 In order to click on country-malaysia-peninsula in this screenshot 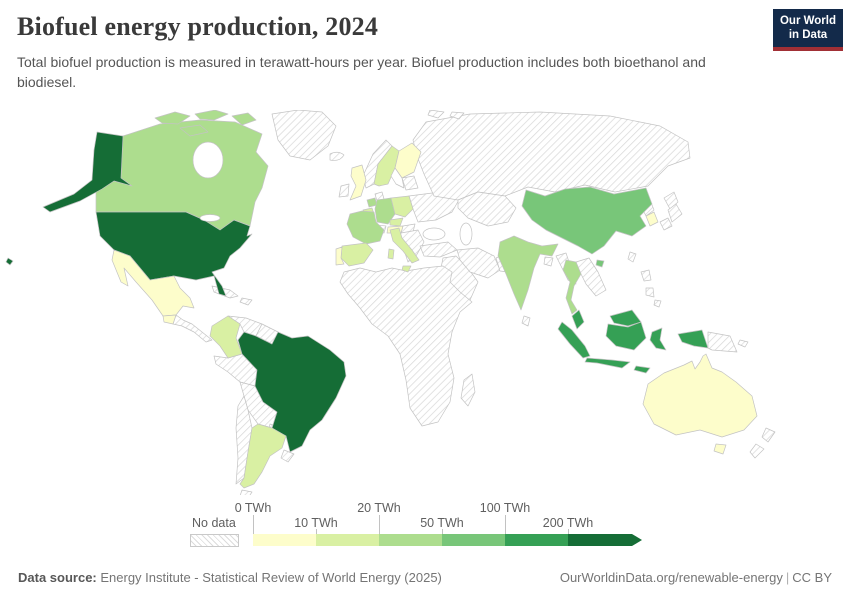, I will do `click(578, 319)`.